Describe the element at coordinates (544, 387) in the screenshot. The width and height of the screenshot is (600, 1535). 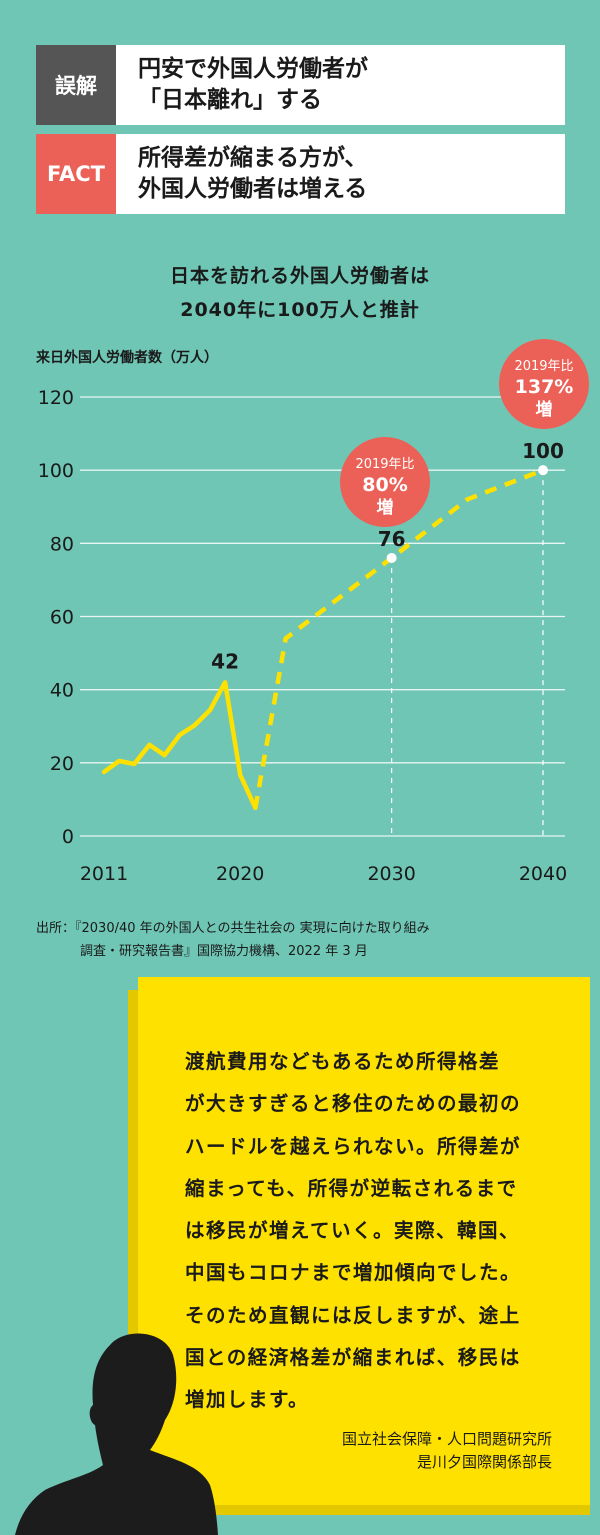
I see `bubble-percent: 137%` at that location.